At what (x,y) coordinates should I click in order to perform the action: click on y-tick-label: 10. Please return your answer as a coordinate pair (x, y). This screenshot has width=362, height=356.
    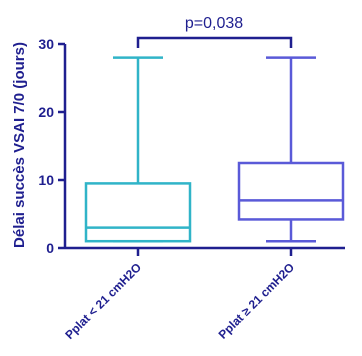
    Looking at the image, I should click on (46, 180).